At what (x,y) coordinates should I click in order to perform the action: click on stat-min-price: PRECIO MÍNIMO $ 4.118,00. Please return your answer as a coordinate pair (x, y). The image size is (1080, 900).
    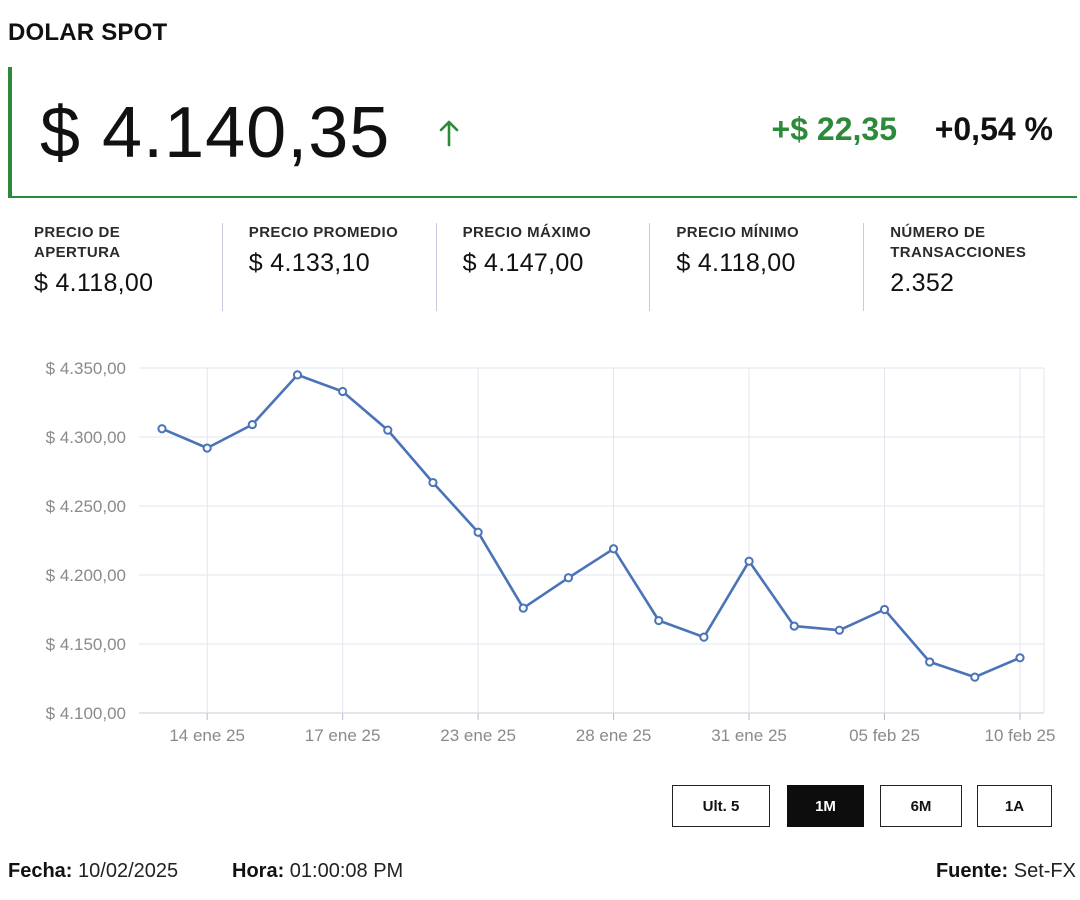
    Looking at the image, I should click on (756, 267).